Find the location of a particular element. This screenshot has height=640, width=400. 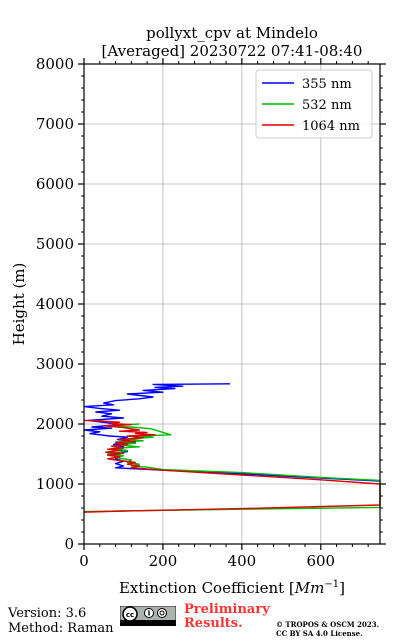

x-axis-label-unit: Mm is located at coordinates (309, 588).